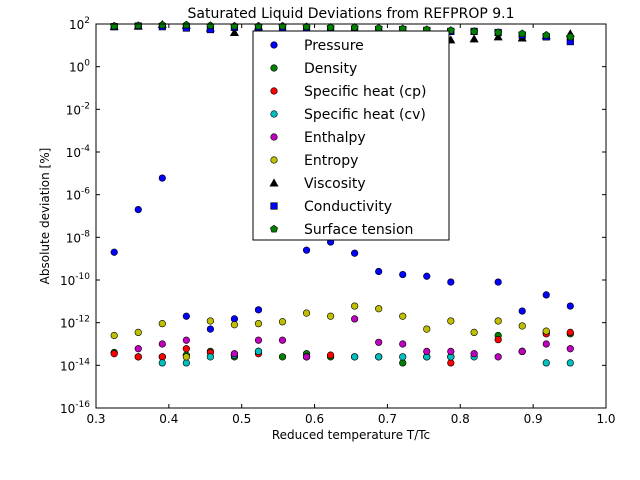 The width and height of the screenshot is (640, 480). Describe the element at coordinates (318, 138) in the screenshot. I see `legend-item-enthalpy: Enthalpy` at that location.